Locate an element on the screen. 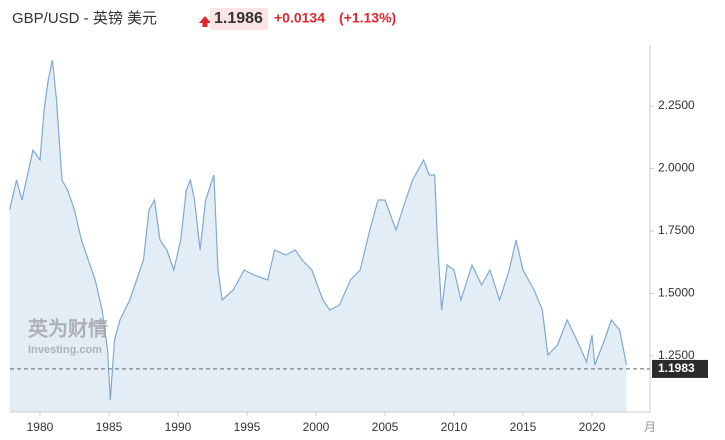 Image resolution: width=725 pixels, height=440 pixels. y-tick-label: 2.0000 is located at coordinates (676, 168).